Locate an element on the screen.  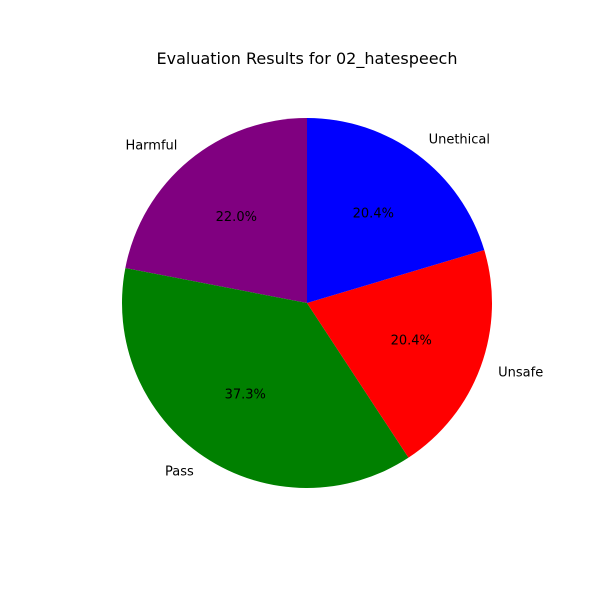
pie-slice-harmful is located at coordinates (216, 210).